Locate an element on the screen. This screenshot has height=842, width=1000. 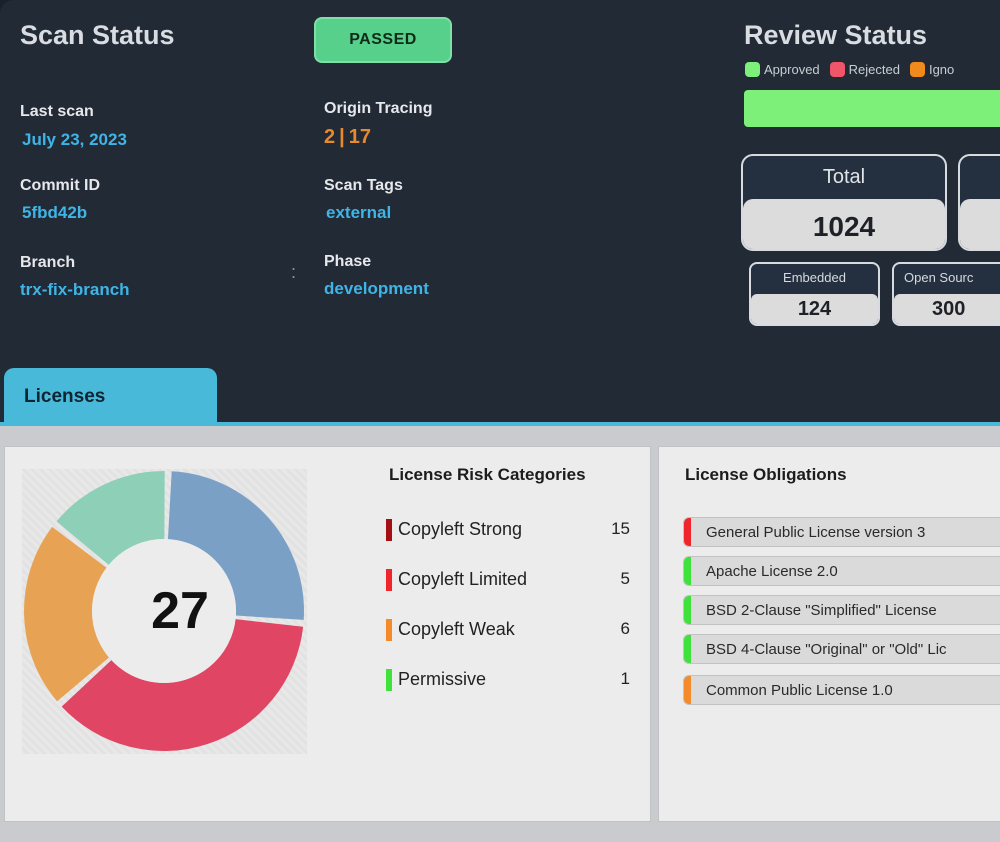
approved-swatch-icon is located at coordinates (752, 69).